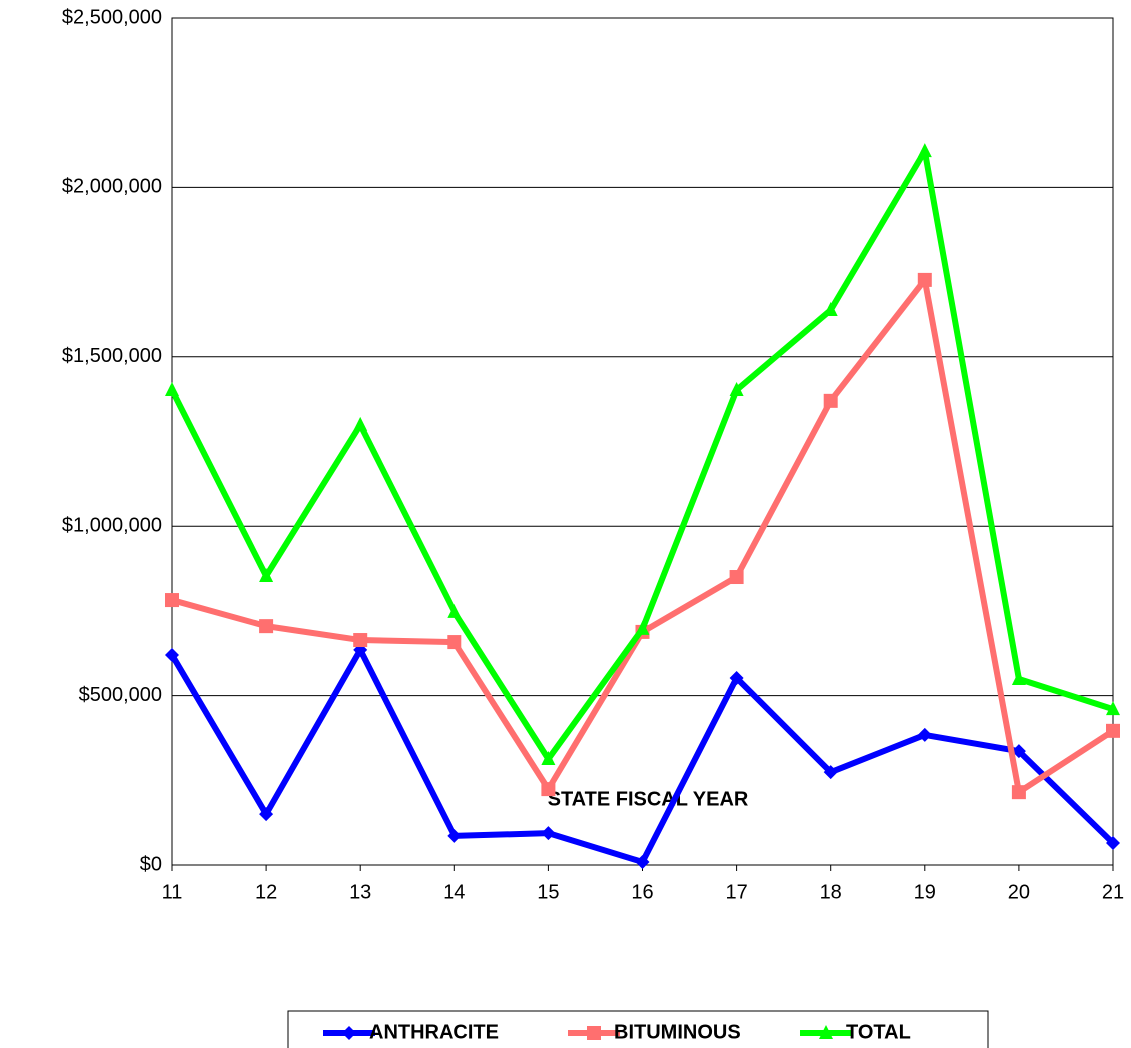  I want to click on legend-label: BITUMINOUS, so click(677, 1032).